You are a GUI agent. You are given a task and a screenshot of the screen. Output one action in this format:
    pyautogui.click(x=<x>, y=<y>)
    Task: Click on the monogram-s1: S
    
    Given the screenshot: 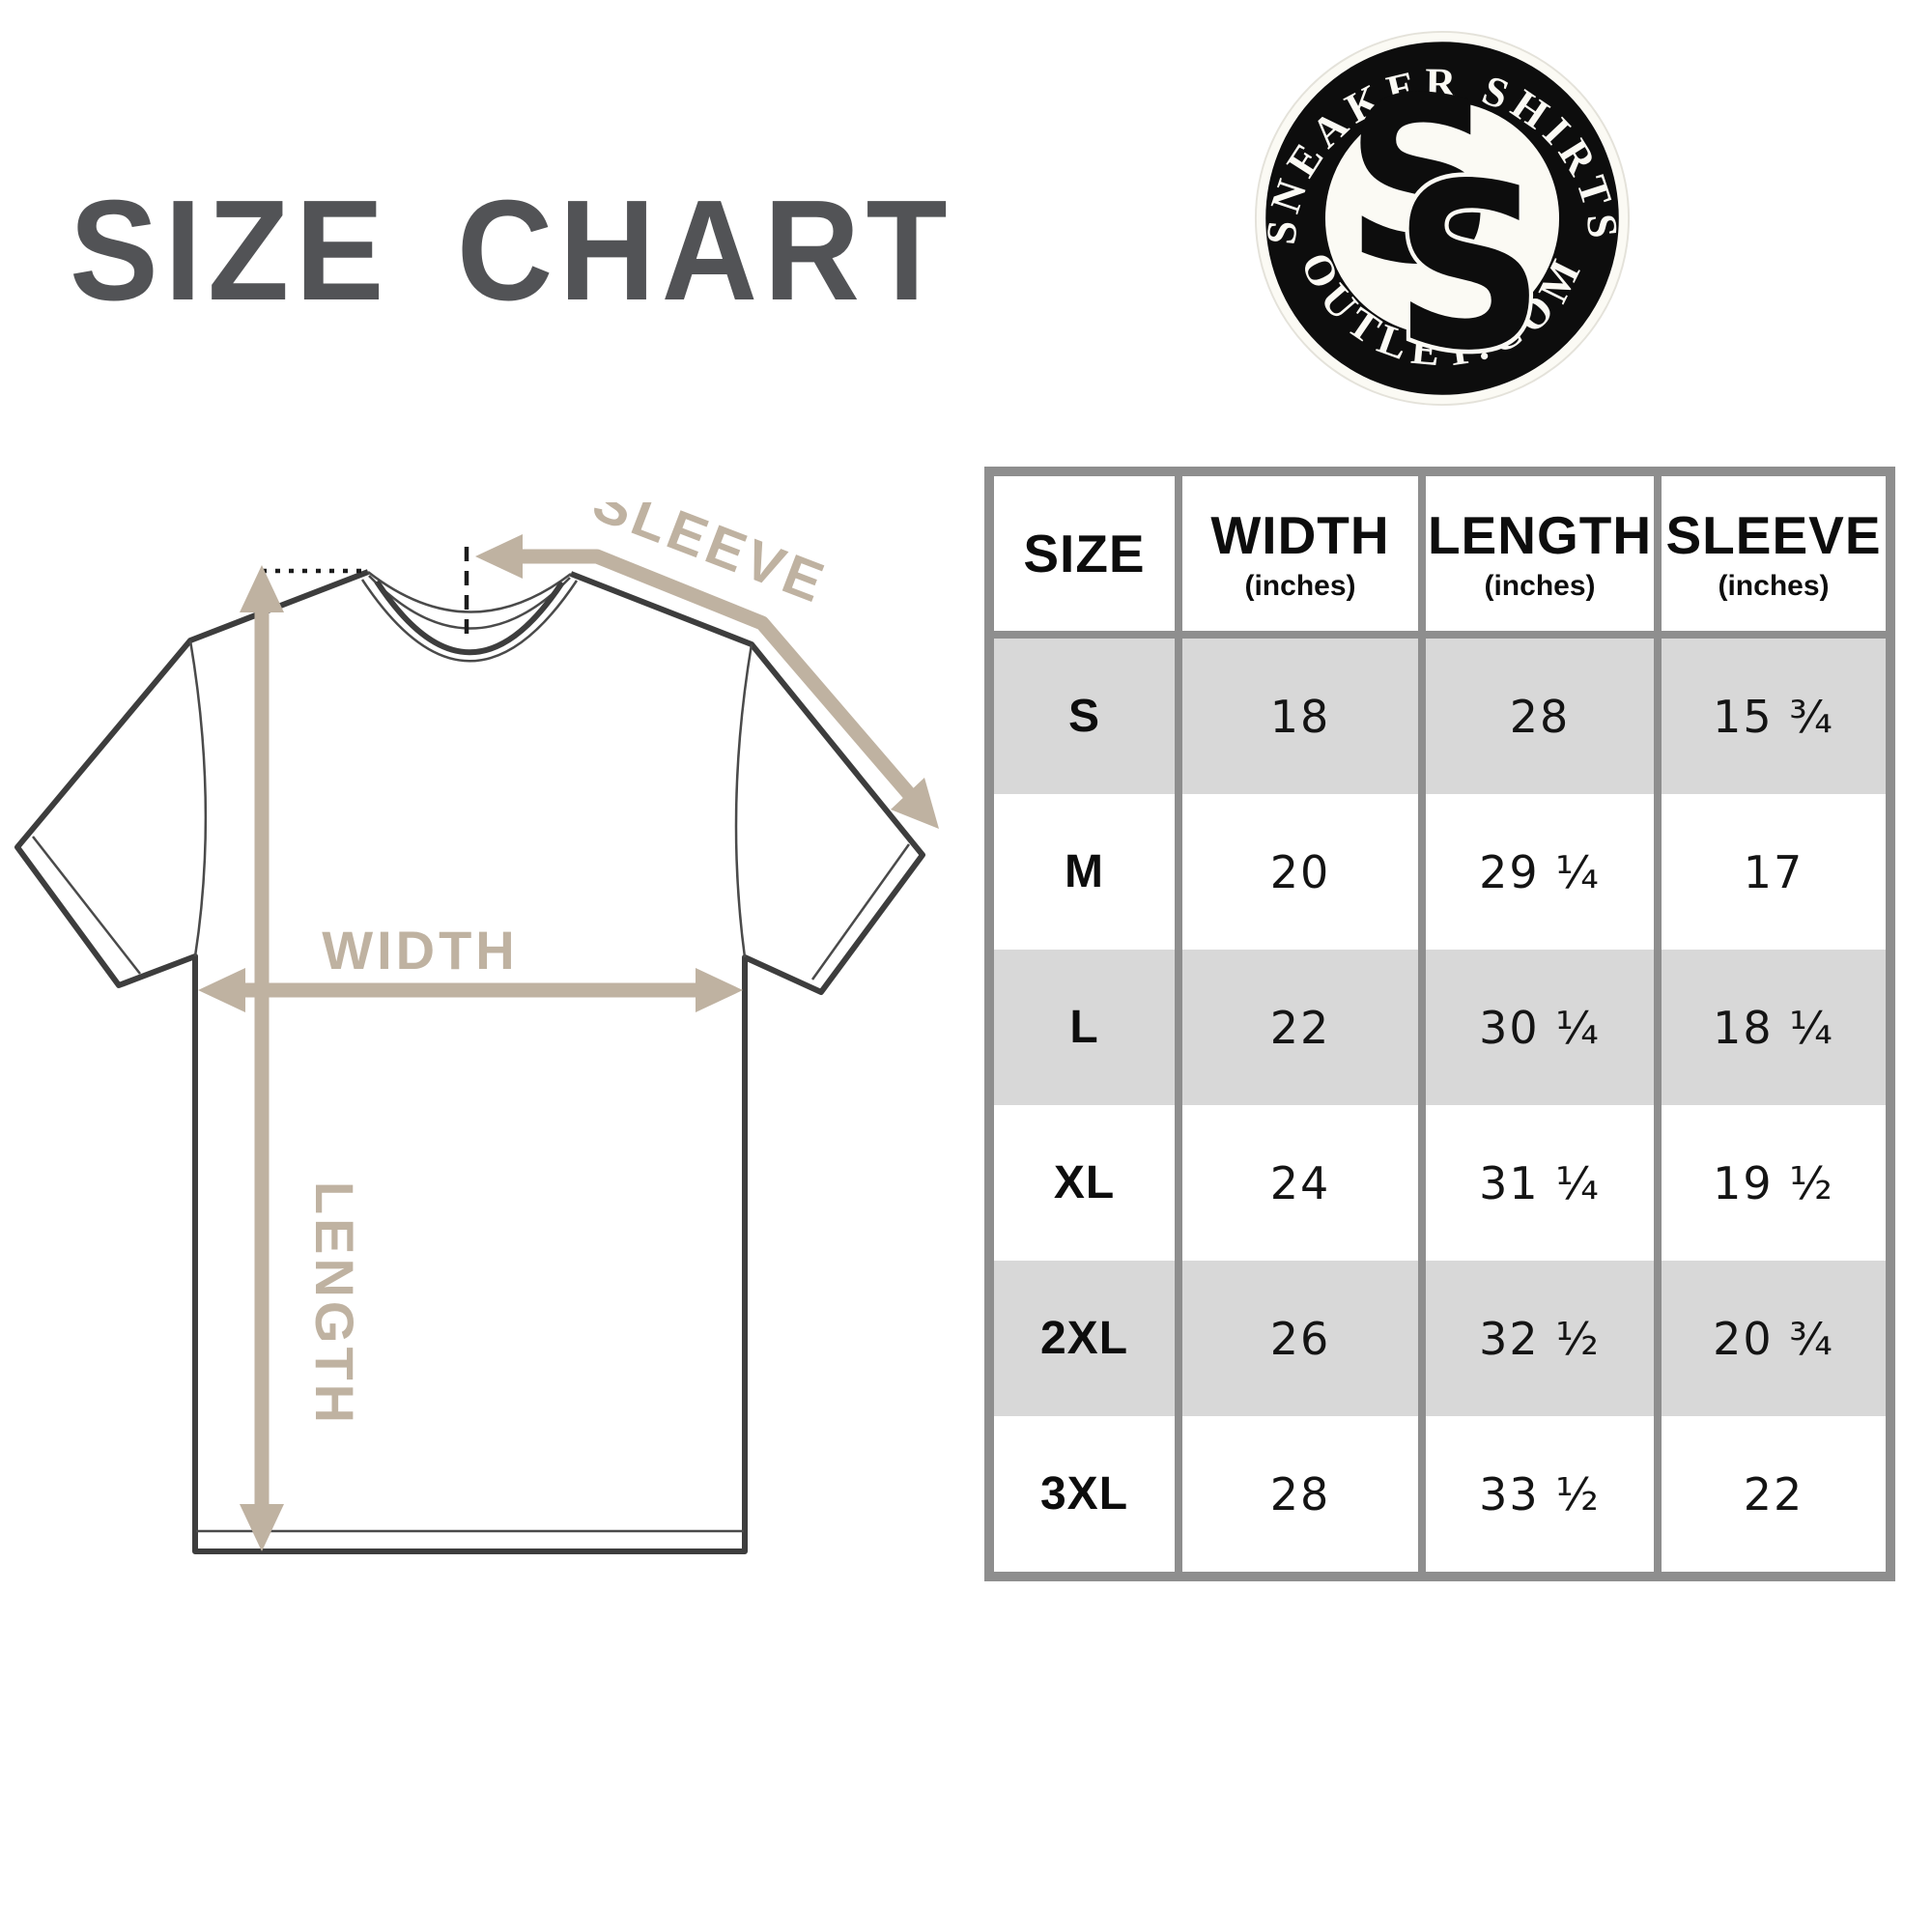 What is the action you would take?
    pyautogui.click(x=1421, y=183)
    